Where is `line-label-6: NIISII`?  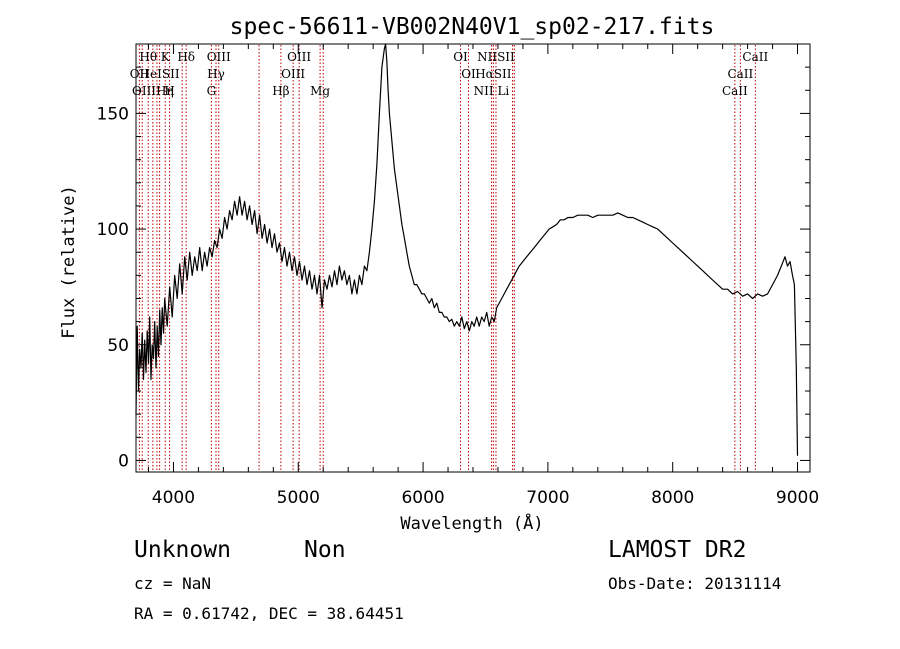 line-label-6: NIISII is located at coordinates (496, 57).